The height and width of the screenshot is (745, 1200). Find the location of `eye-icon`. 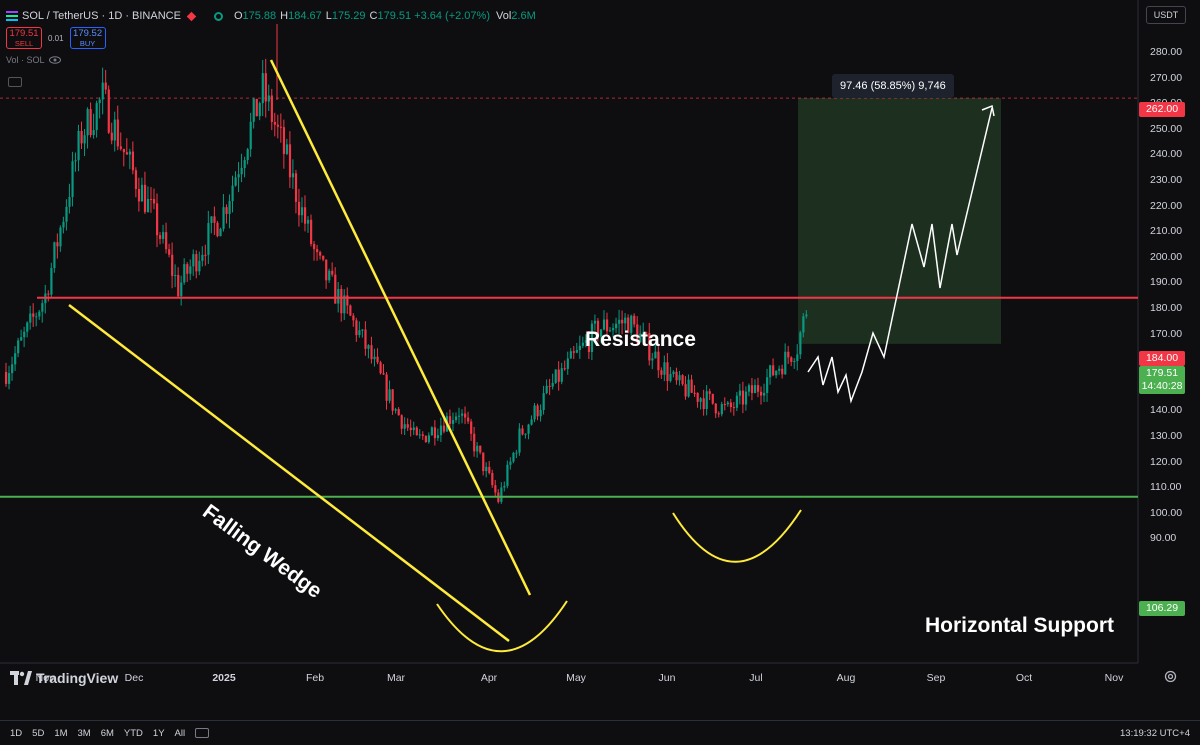

eye-icon is located at coordinates (54, 60).